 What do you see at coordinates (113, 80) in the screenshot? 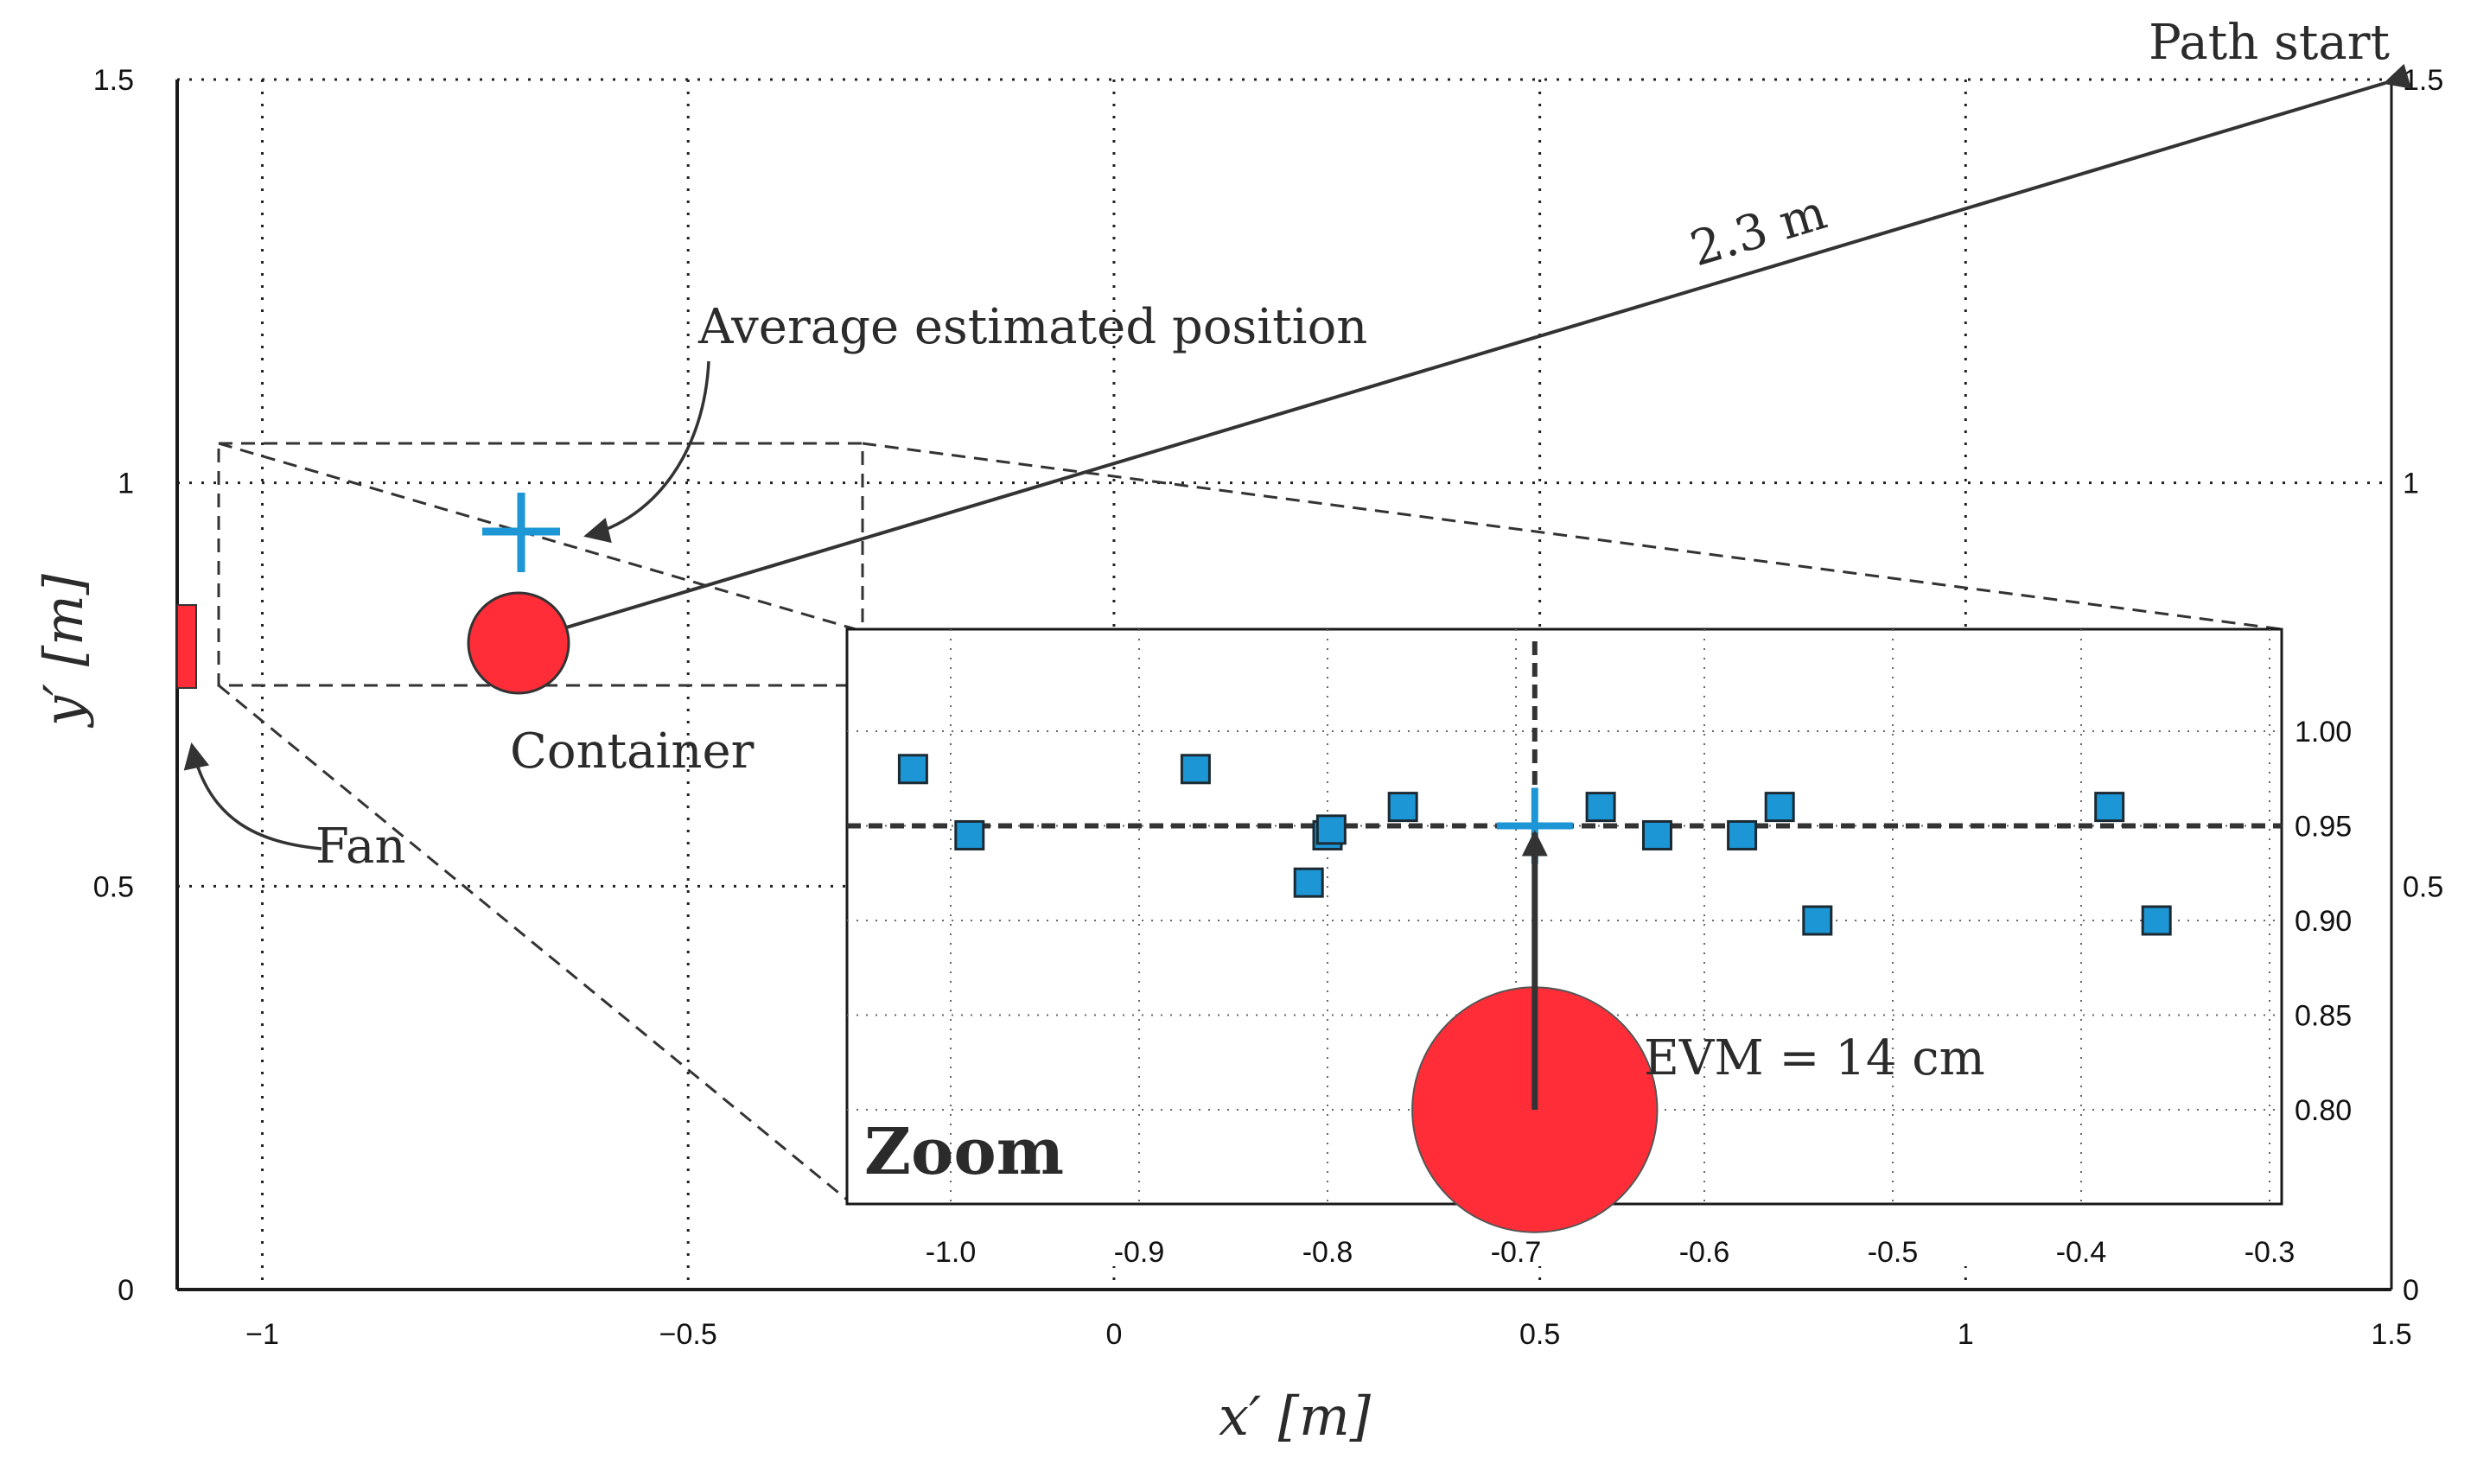
I see `main-y-tick-label: 1.5` at bounding box center [113, 80].